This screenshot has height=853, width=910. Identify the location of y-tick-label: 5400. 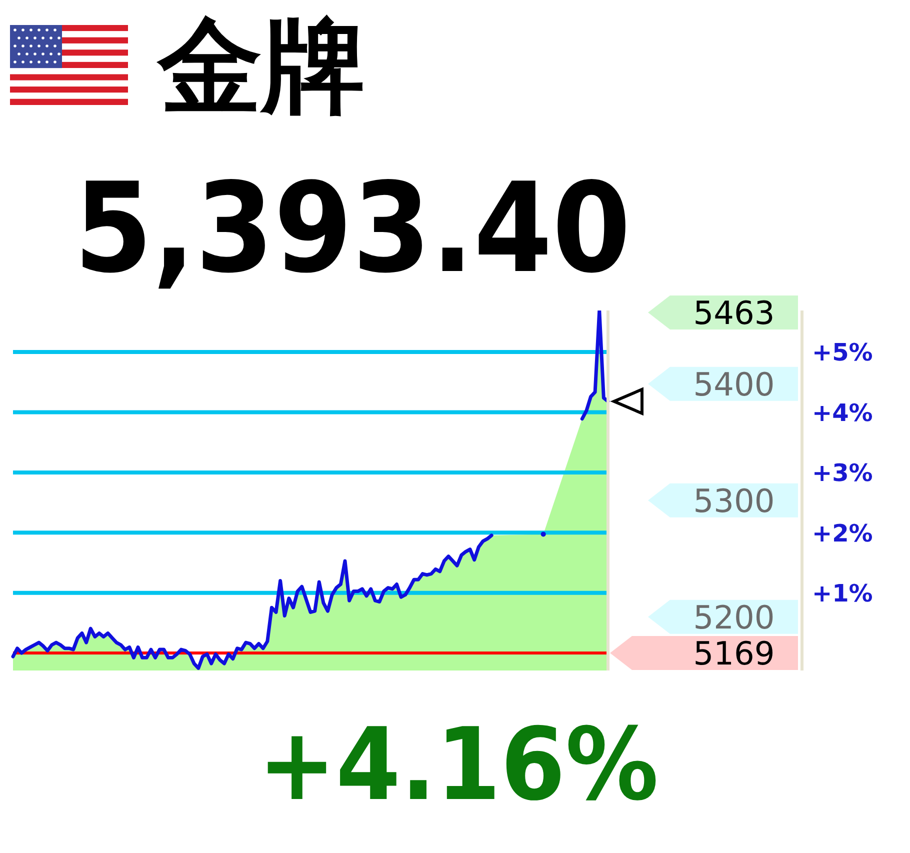
(734, 384).